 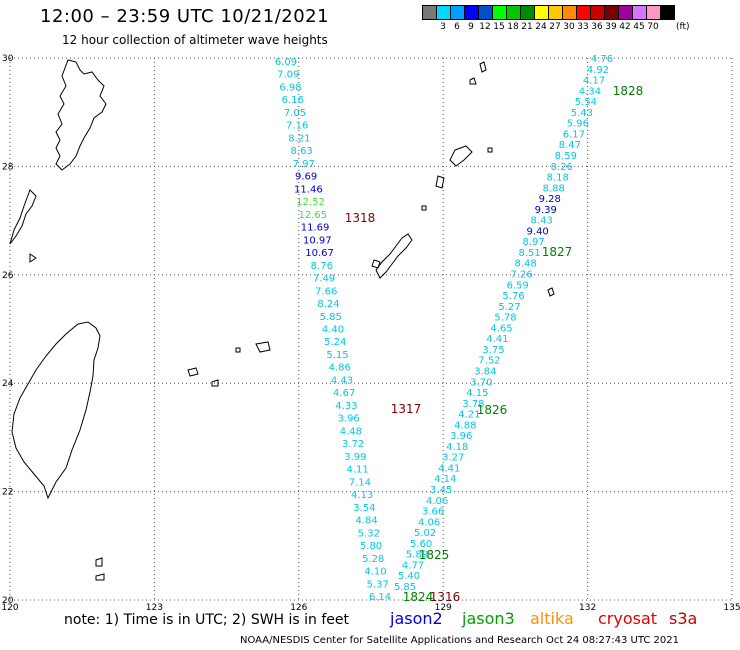 I want to click on wave-height-value: 8.18, so click(x=558, y=178).